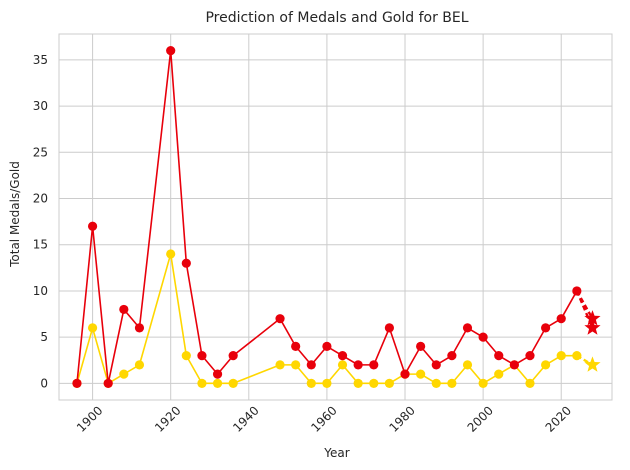 The width and height of the screenshot is (630, 470). Describe the element at coordinates (40, 245) in the screenshot. I see `y-tick-label: 15` at that location.